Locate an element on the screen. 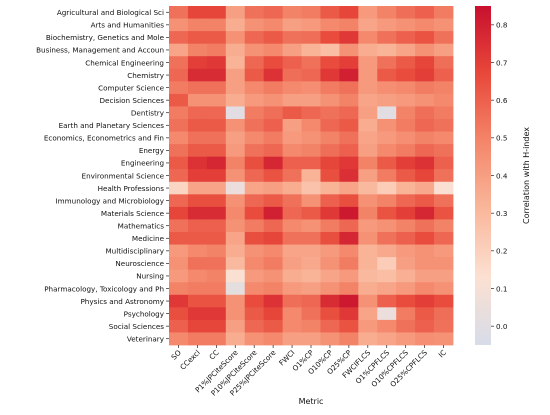 The width and height of the screenshot is (550, 415). row-label: Business, Management and Accoun is located at coordinates (100, 50).